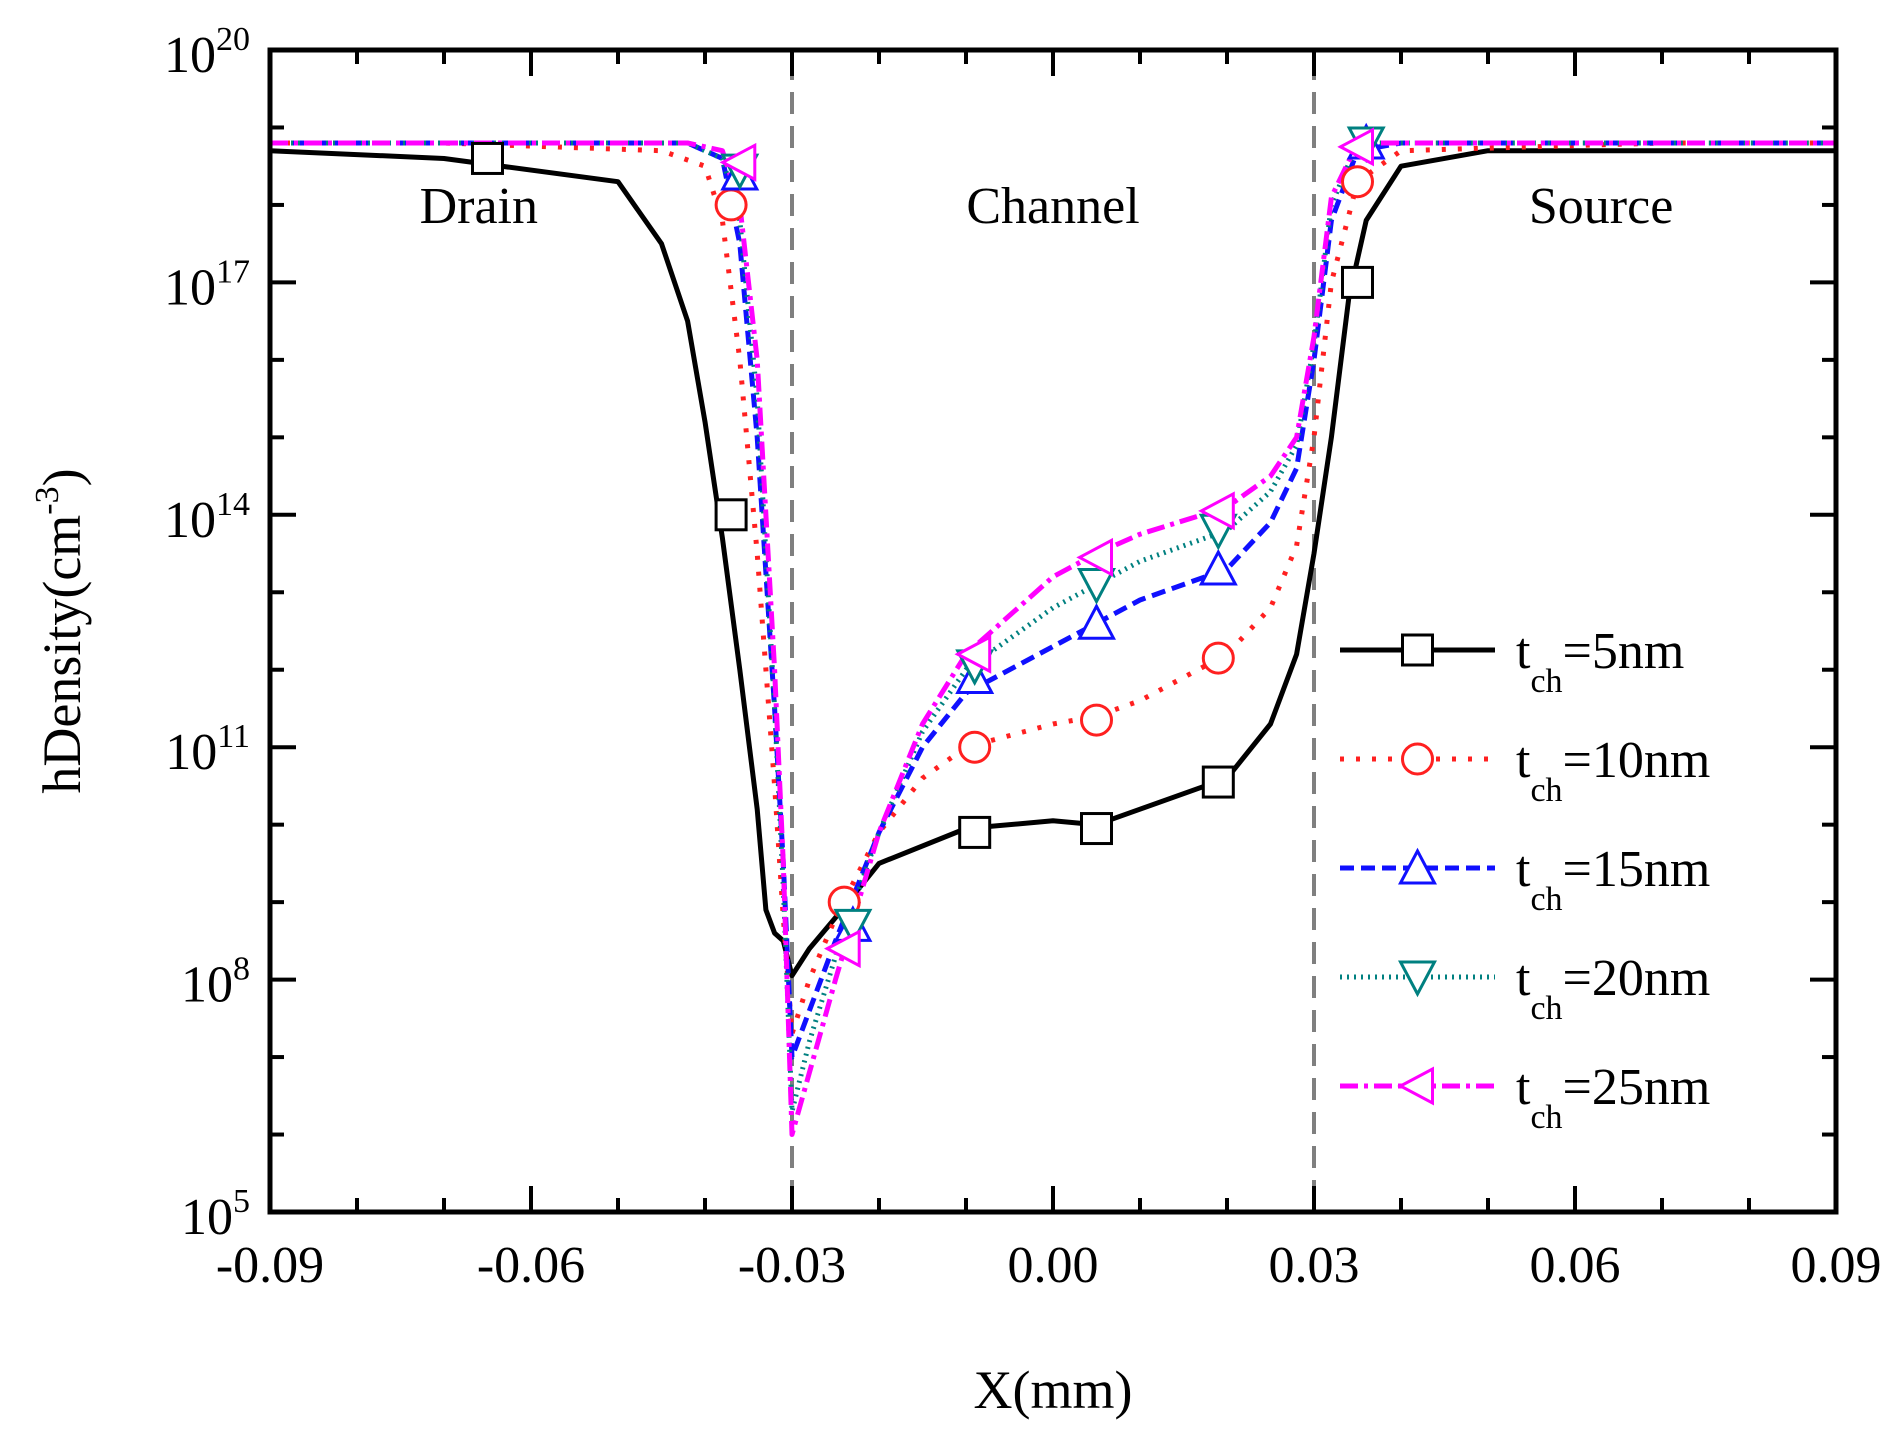 The image size is (1901, 1435). Describe the element at coordinates (531, 1265) in the screenshot. I see `x-tick-label: -0.06` at that location.